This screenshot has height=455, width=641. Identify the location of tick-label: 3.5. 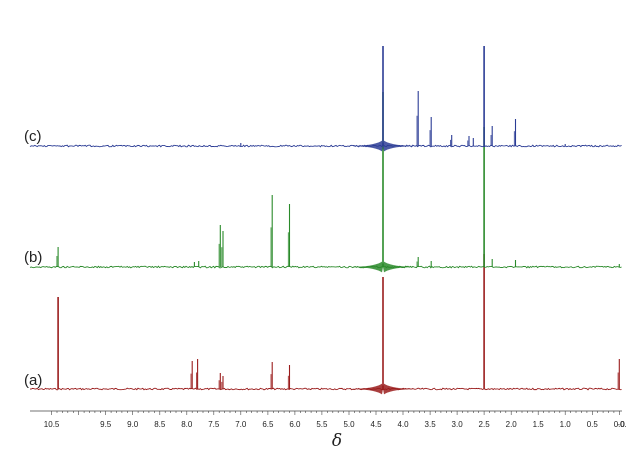
(431, 424).